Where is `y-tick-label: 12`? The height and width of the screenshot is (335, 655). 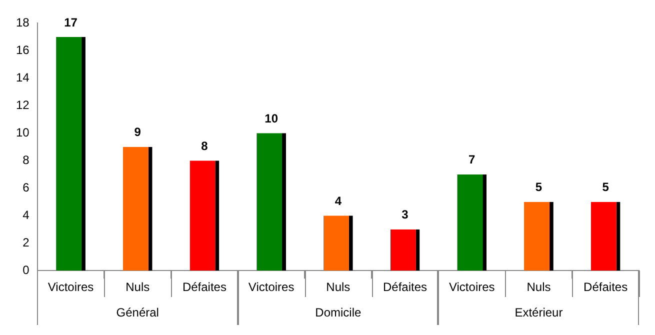 y-tick-label: 12 is located at coordinates (23, 105).